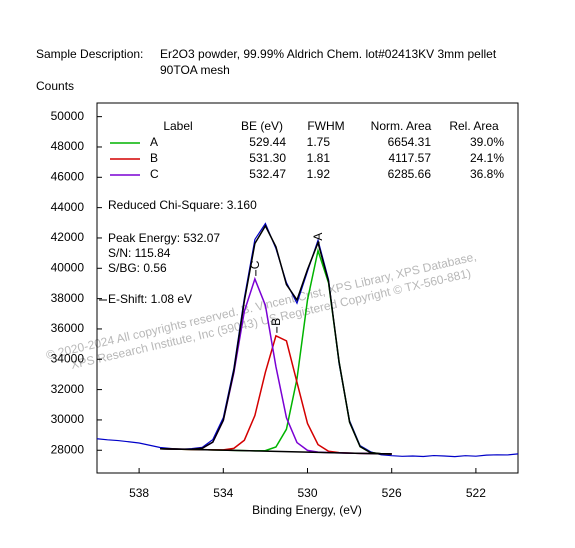 The image size is (575, 548). What do you see at coordinates (68, 267) in the screenshot?
I see `y-tick-label: 40000` at bounding box center [68, 267].